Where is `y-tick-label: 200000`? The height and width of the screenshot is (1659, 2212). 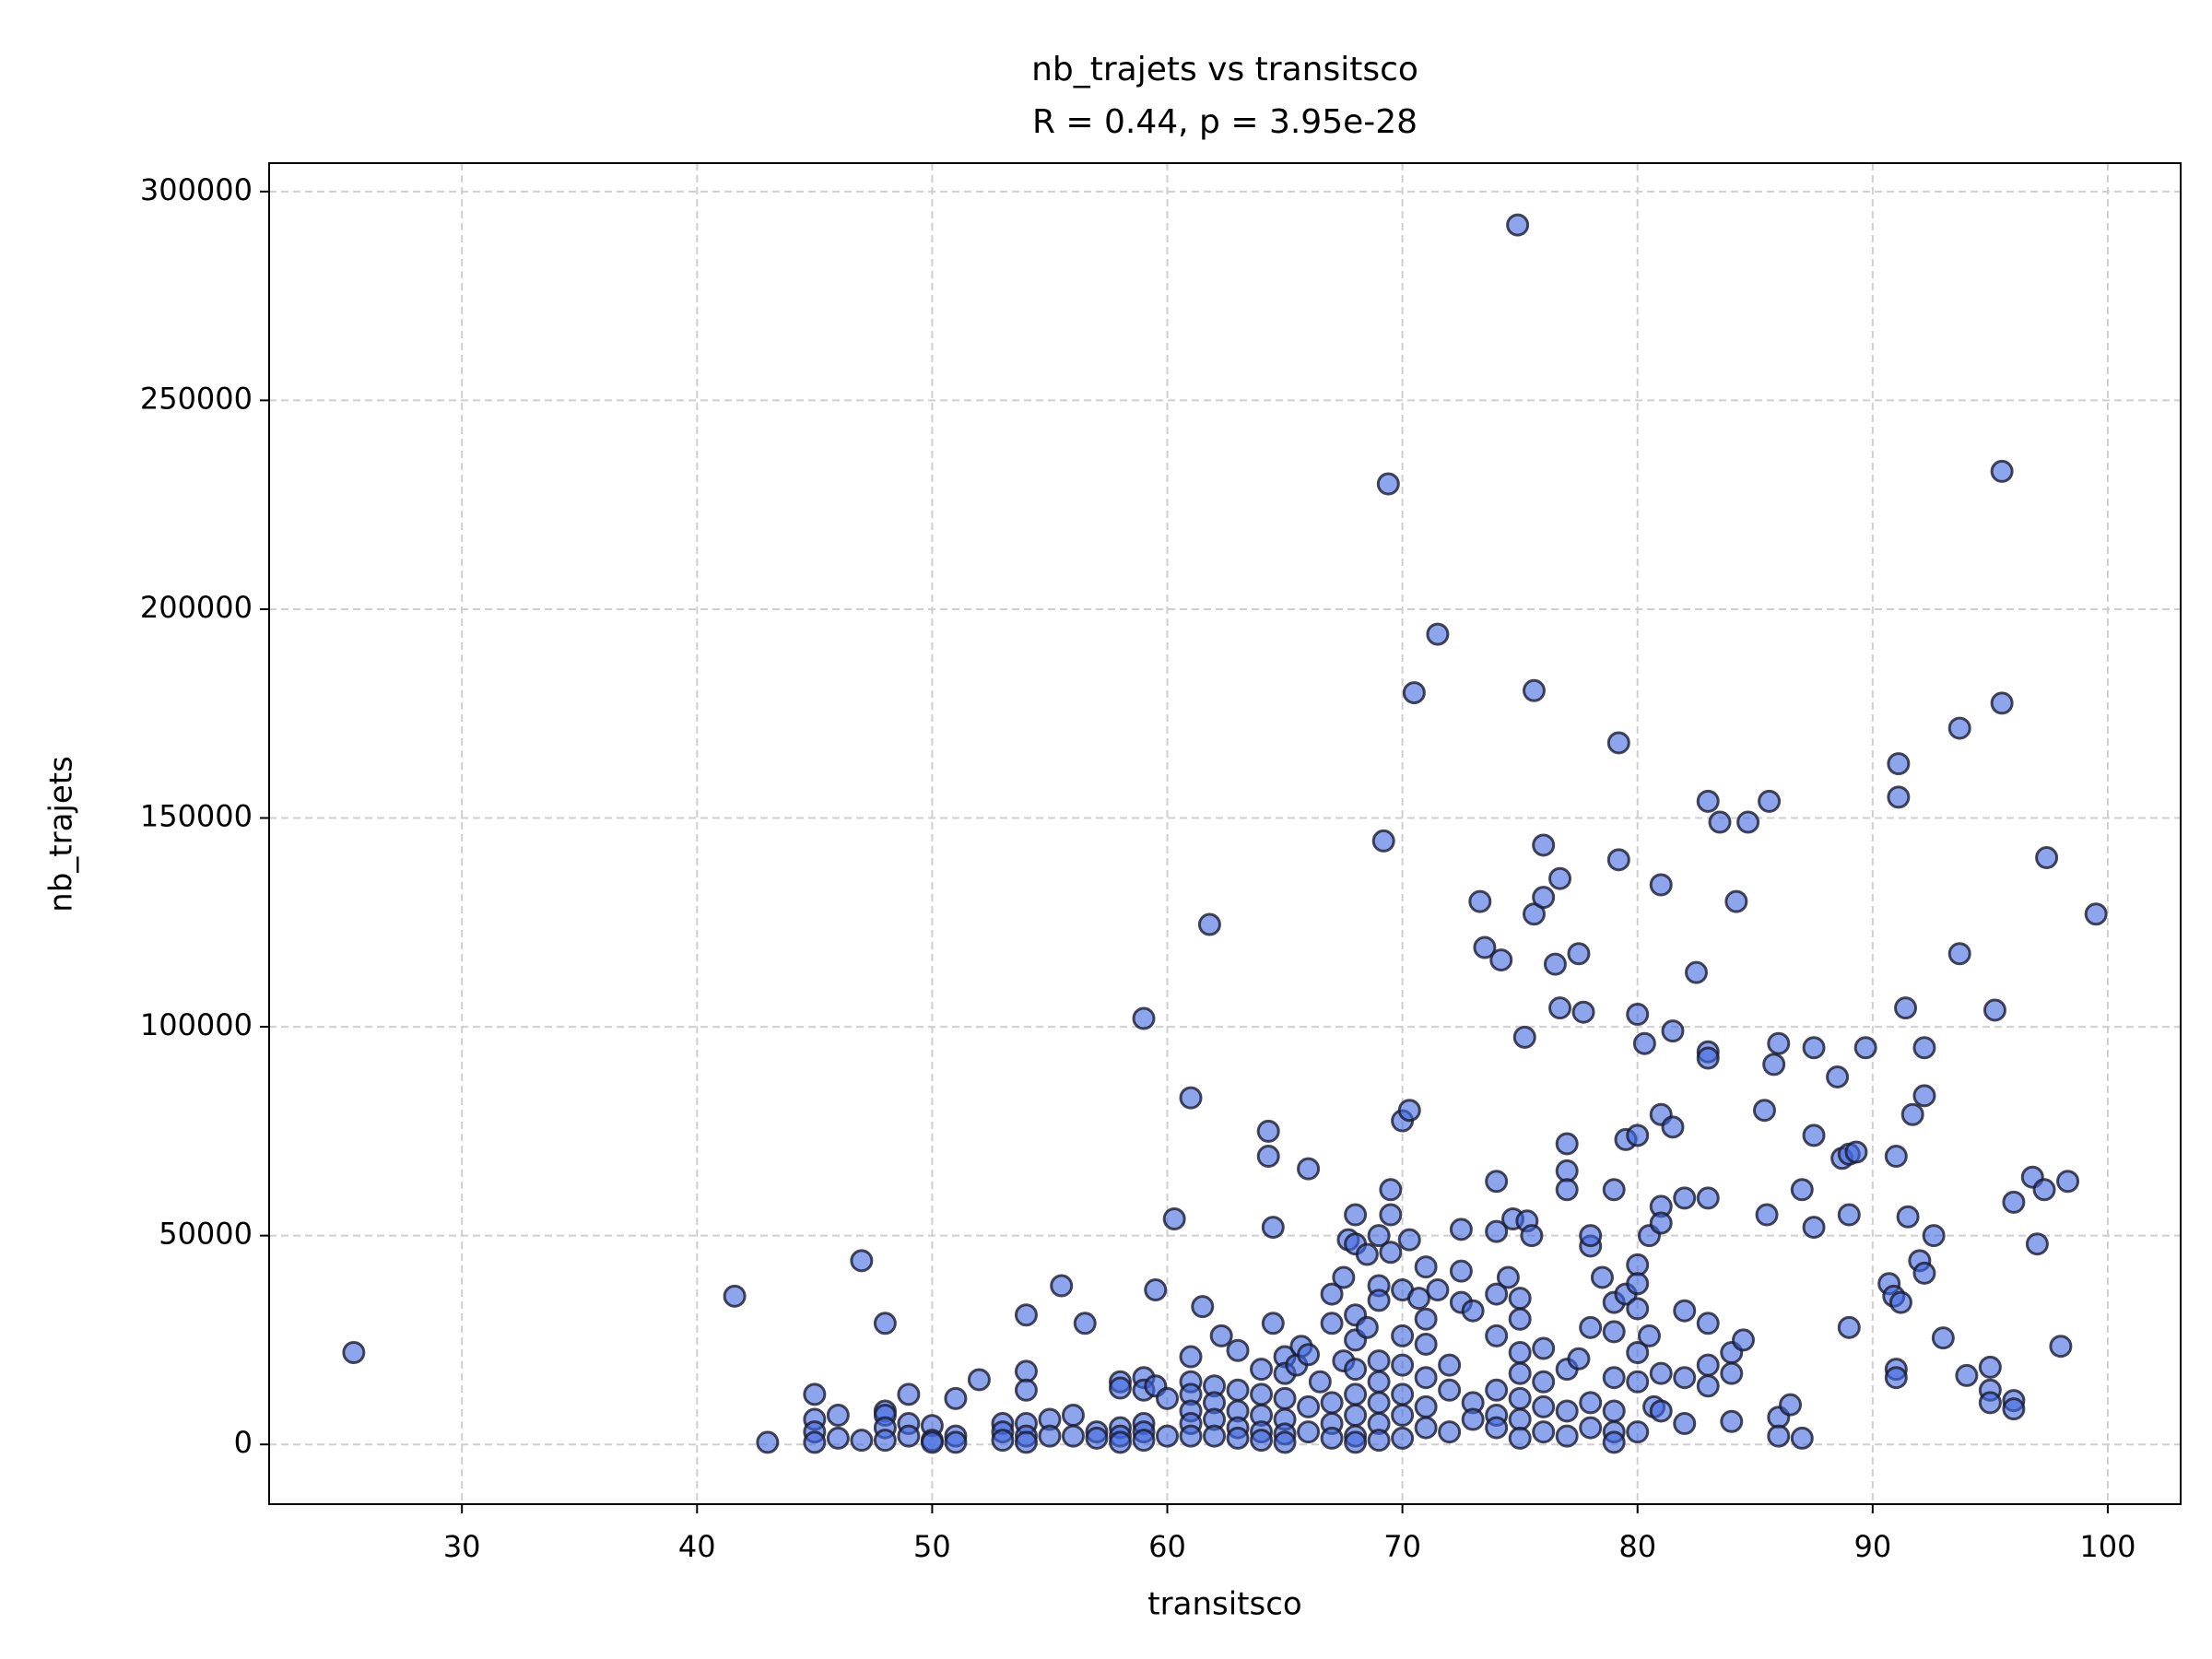 y-tick-label: 200000 is located at coordinates (196, 607).